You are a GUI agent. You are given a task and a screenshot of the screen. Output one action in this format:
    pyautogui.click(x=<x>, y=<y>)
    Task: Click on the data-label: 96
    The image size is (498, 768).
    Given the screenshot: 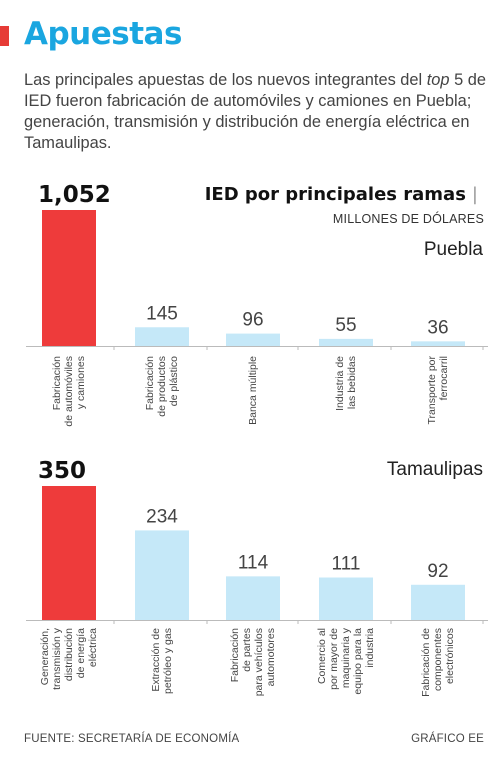 What is the action you would take?
    pyautogui.click(x=252, y=320)
    